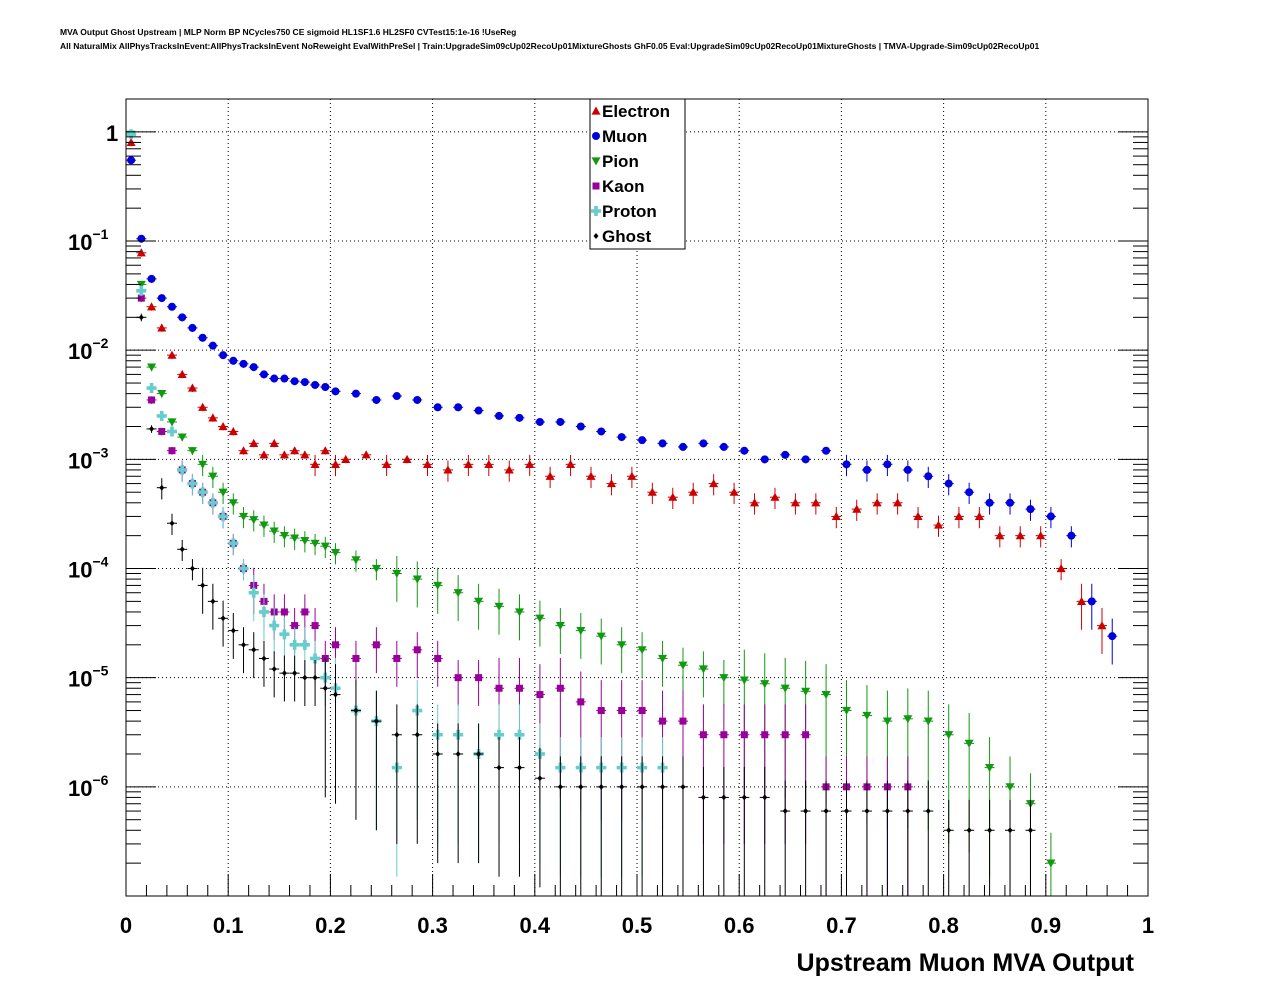  Describe the element at coordinates (228, 925) in the screenshot. I see `x-tick-label: 0.1` at that location.